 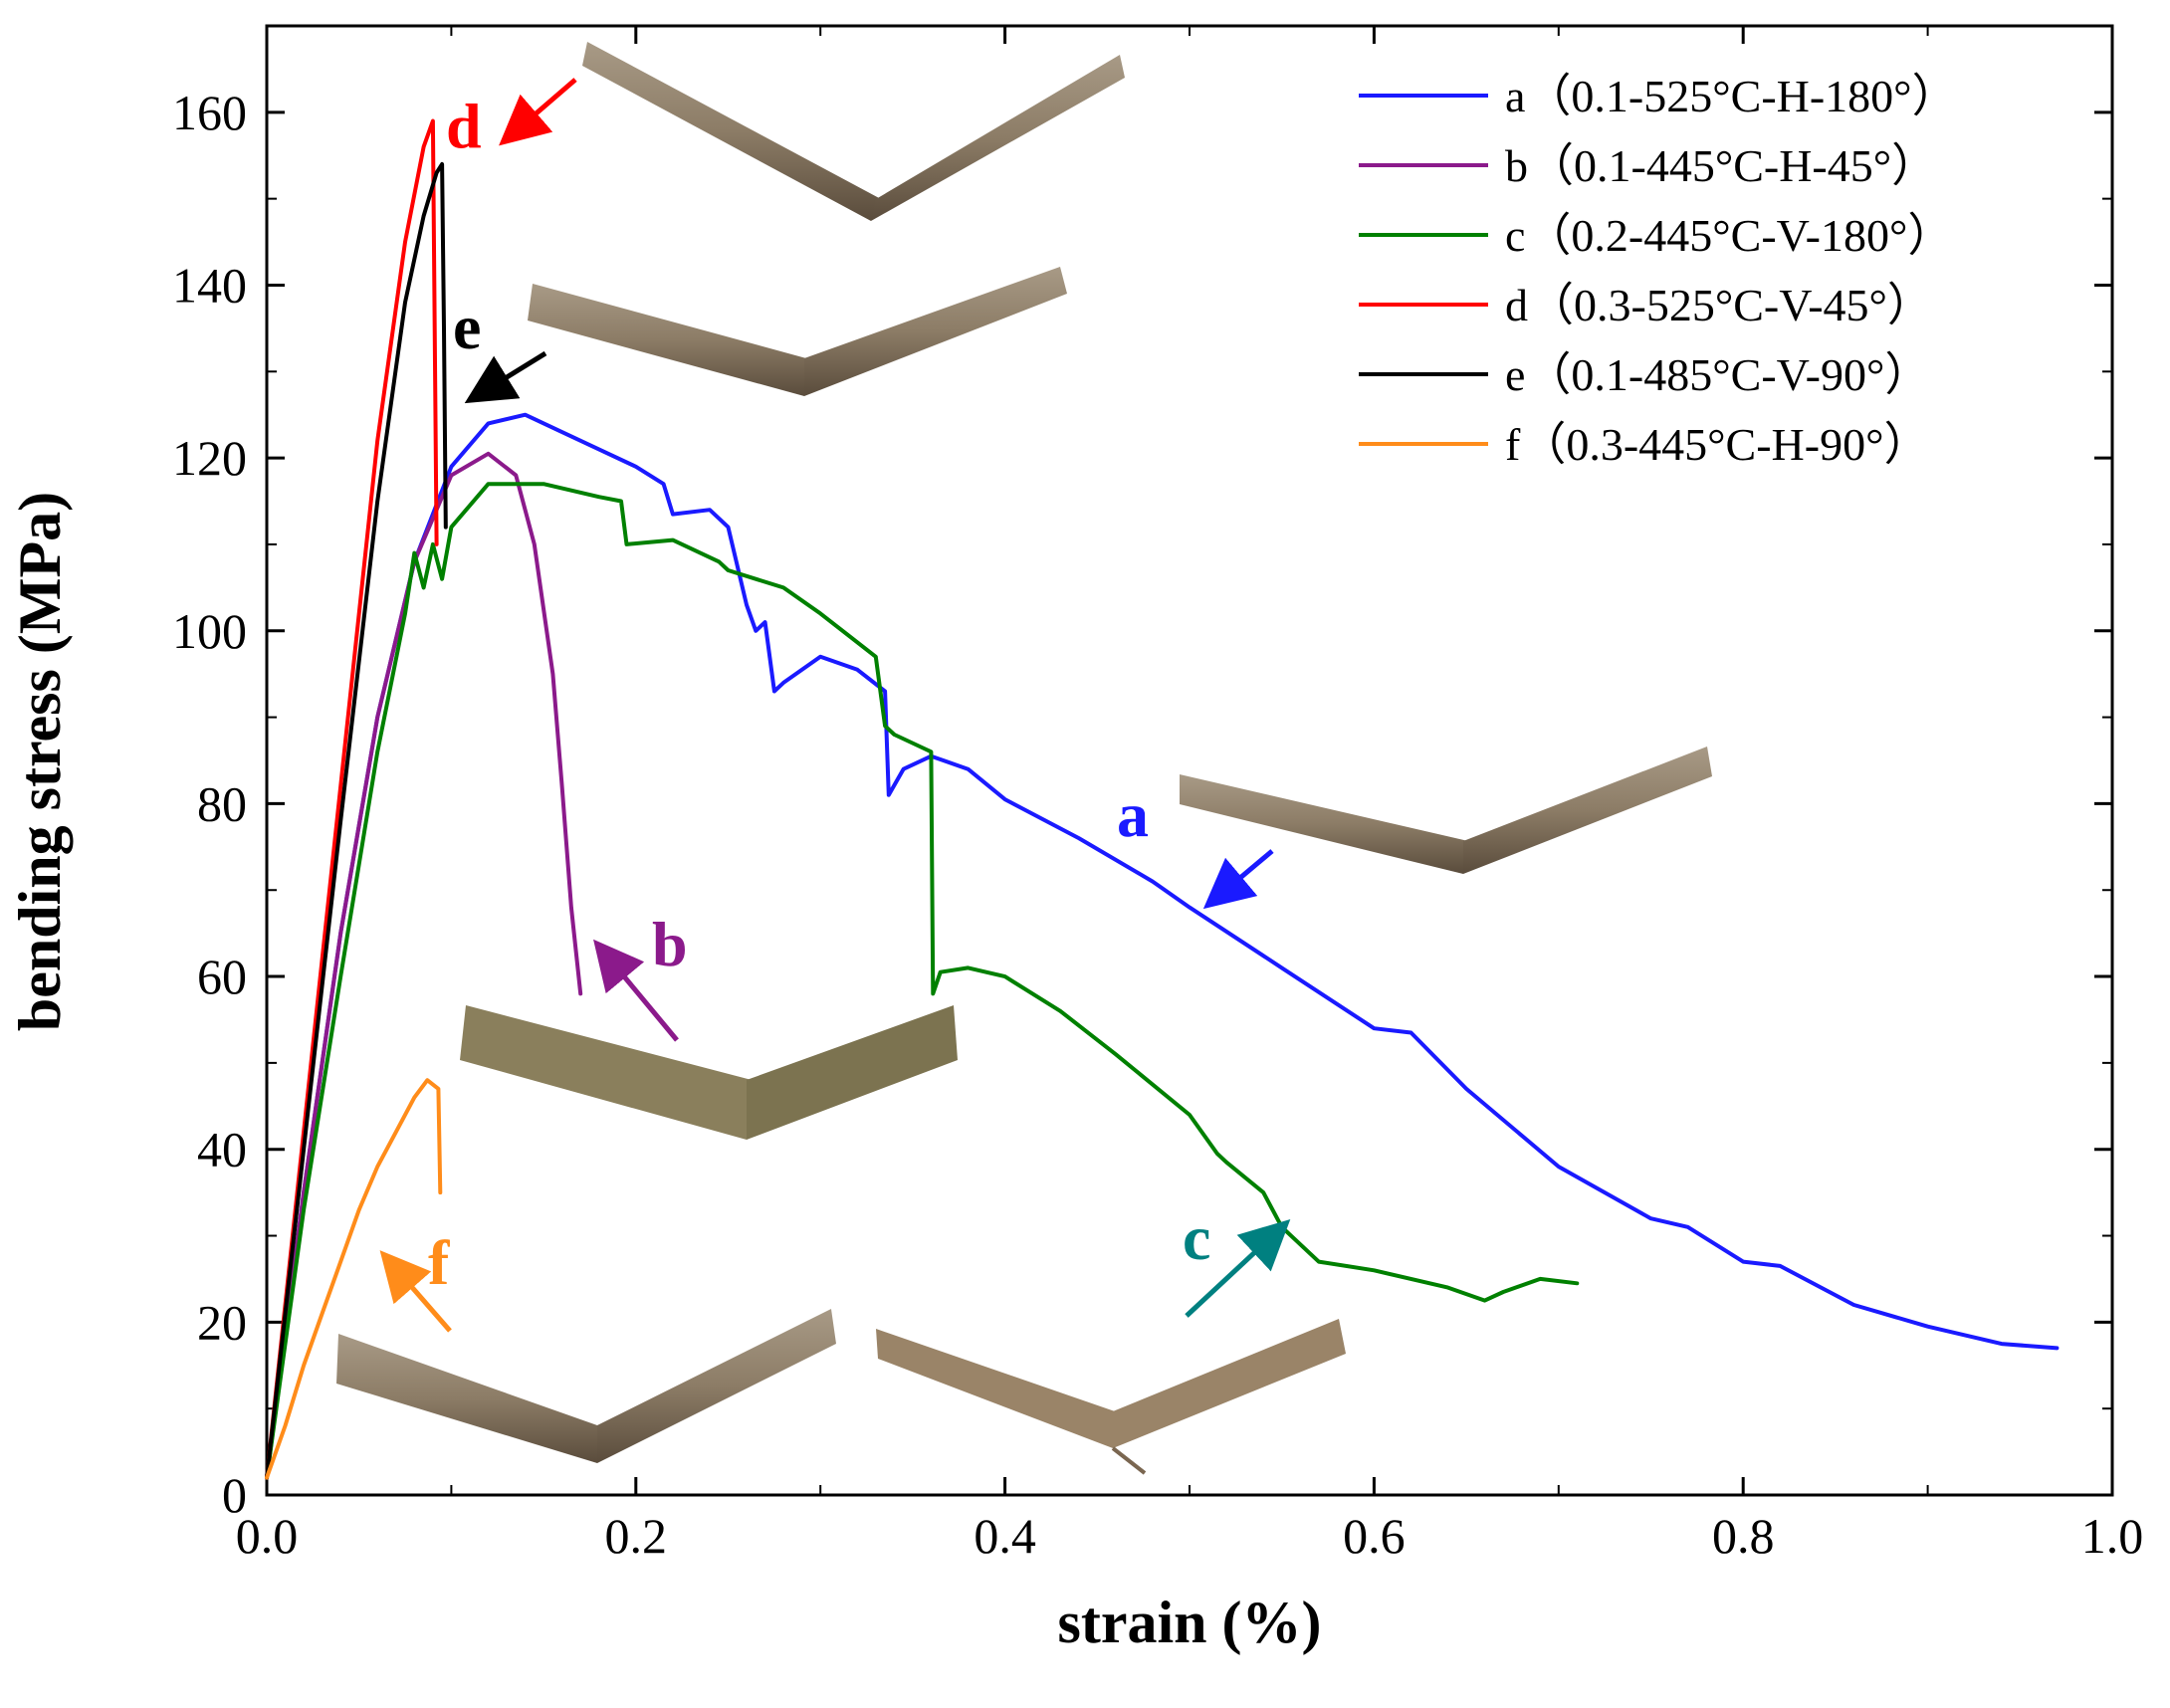 I want to click on label-a: a, so click(x=1133, y=814).